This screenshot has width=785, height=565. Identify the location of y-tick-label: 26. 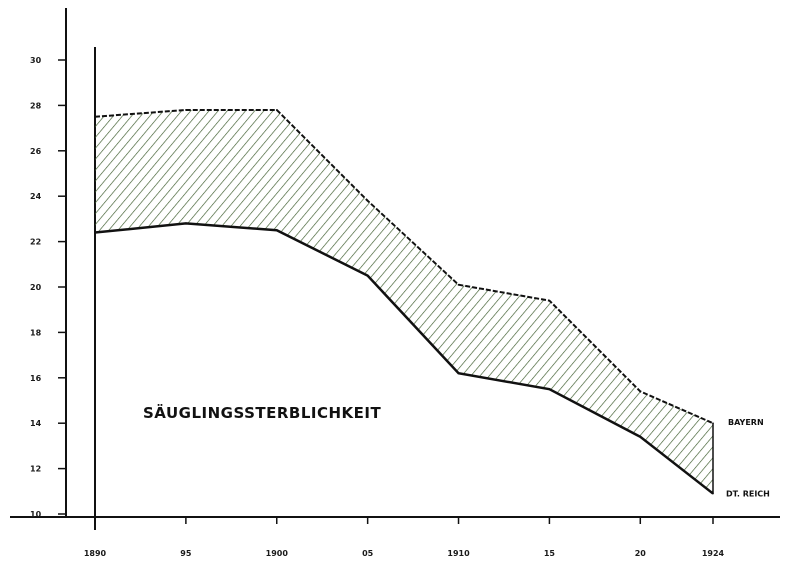
(36, 151).